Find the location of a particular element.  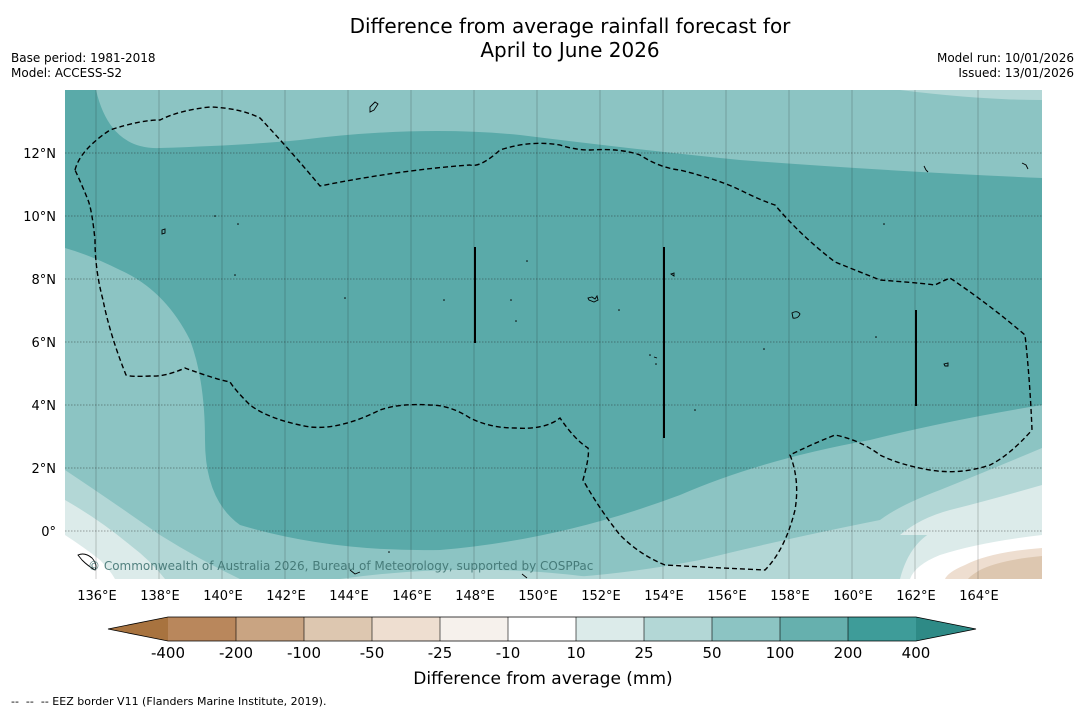

colorbar-tick-label: -10 is located at coordinates (508, 653).